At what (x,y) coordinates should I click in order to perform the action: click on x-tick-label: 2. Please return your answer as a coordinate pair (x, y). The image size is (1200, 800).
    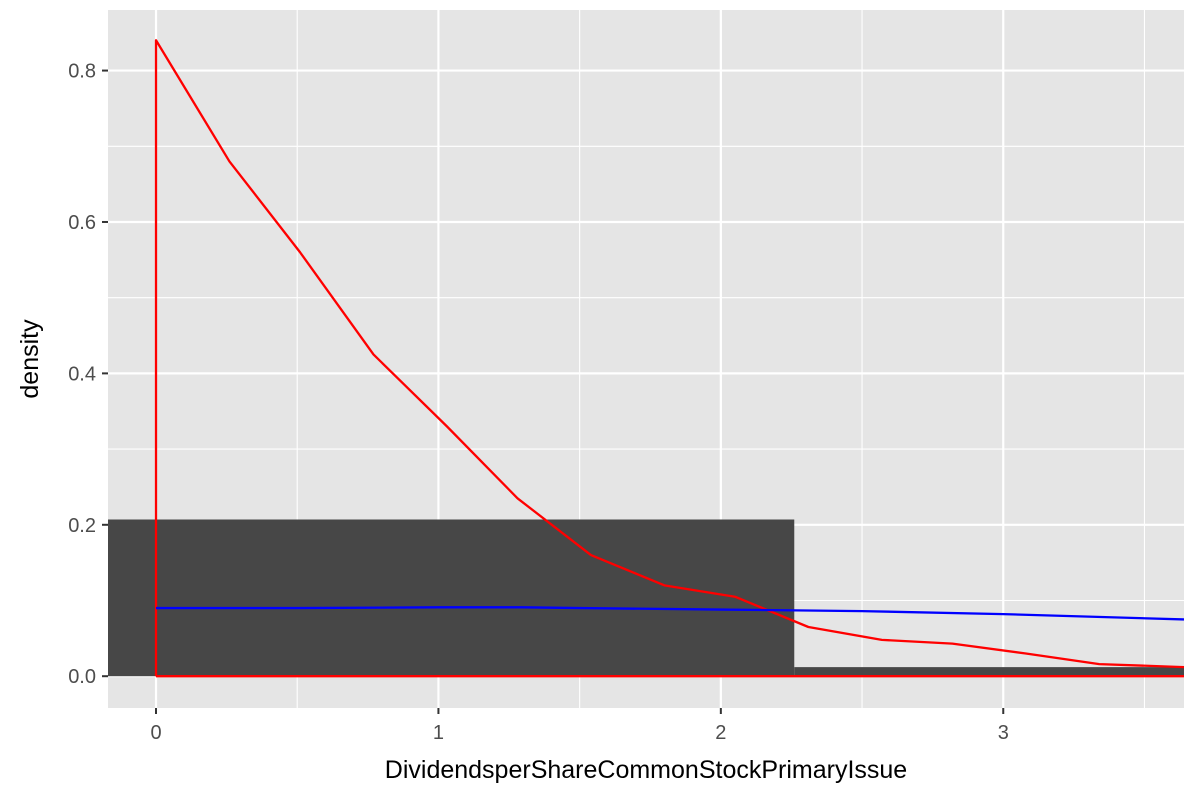
    Looking at the image, I should click on (720, 733).